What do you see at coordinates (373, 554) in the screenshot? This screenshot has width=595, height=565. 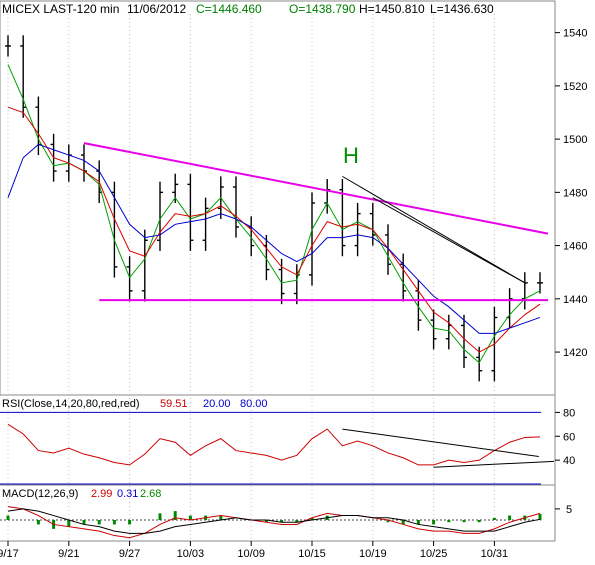 I see `x-tick-label: 10/19` at bounding box center [373, 554].